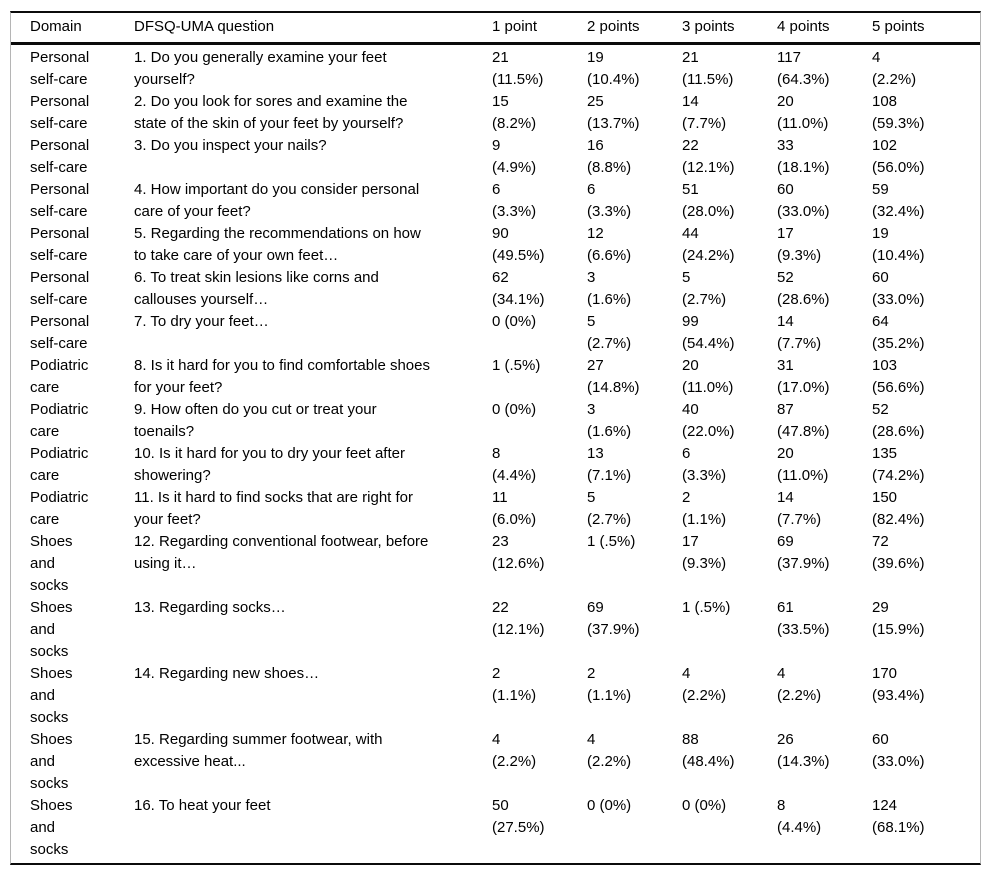 This screenshot has width=992, height=871. Describe the element at coordinates (898, 156) in the screenshot. I see `points-cell: 102 (56.0%)` at that location.